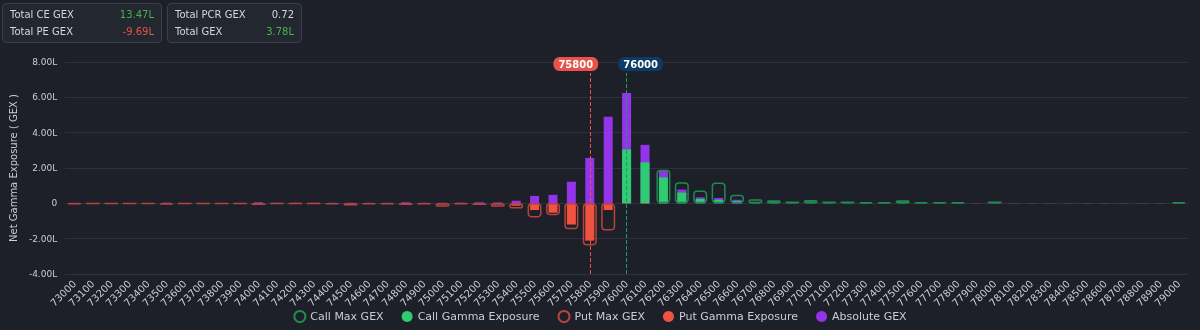 Image resolution: width=1200 pixels, height=330 pixels. Describe the element at coordinates (280, 32) in the screenshot. I see `text: 3.78L` at that location.